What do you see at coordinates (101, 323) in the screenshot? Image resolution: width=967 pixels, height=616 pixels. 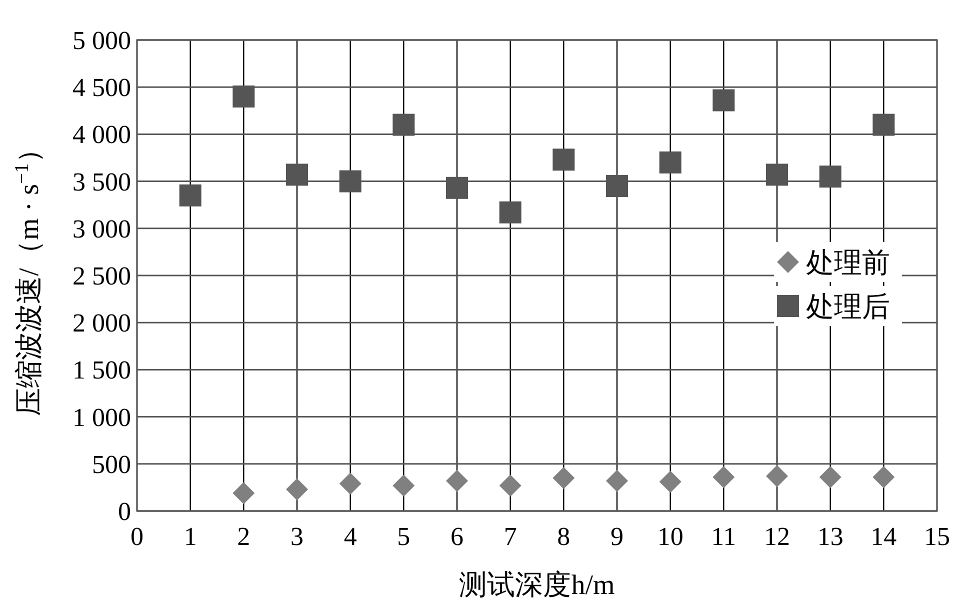 I see `y-tick-label: 2 000` at bounding box center [101, 323].